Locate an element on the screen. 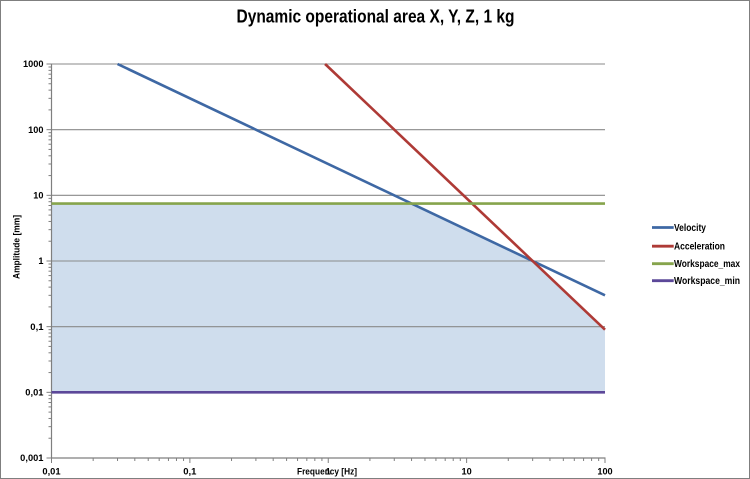 This screenshot has width=750, height=479. svg-text:Dynamic operational area X, Y,: Dynamic operational area X, Y, Z, 1 kg is located at coordinates (376, 17).